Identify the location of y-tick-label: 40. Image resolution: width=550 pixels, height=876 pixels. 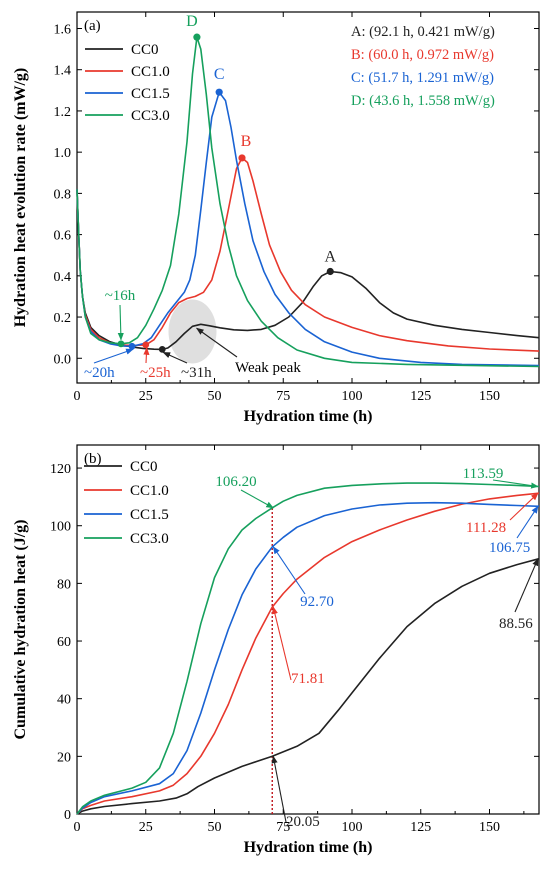
(64, 700).